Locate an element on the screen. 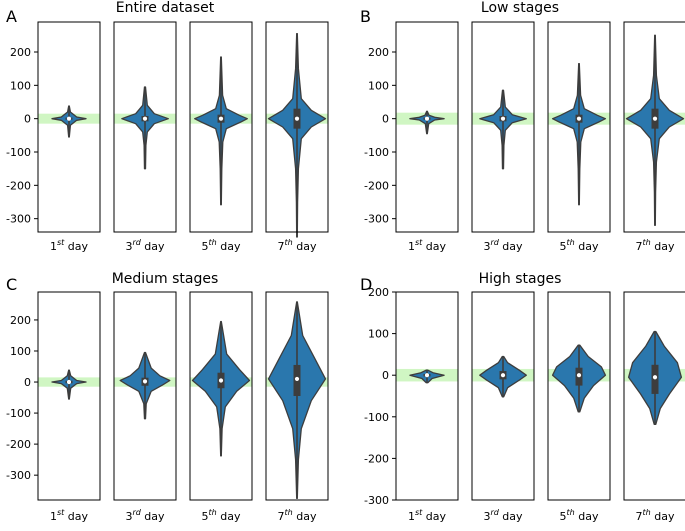 The width and height of the screenshot is (685, 531). panel-title: Low stages is located at coordinates (520, 8).